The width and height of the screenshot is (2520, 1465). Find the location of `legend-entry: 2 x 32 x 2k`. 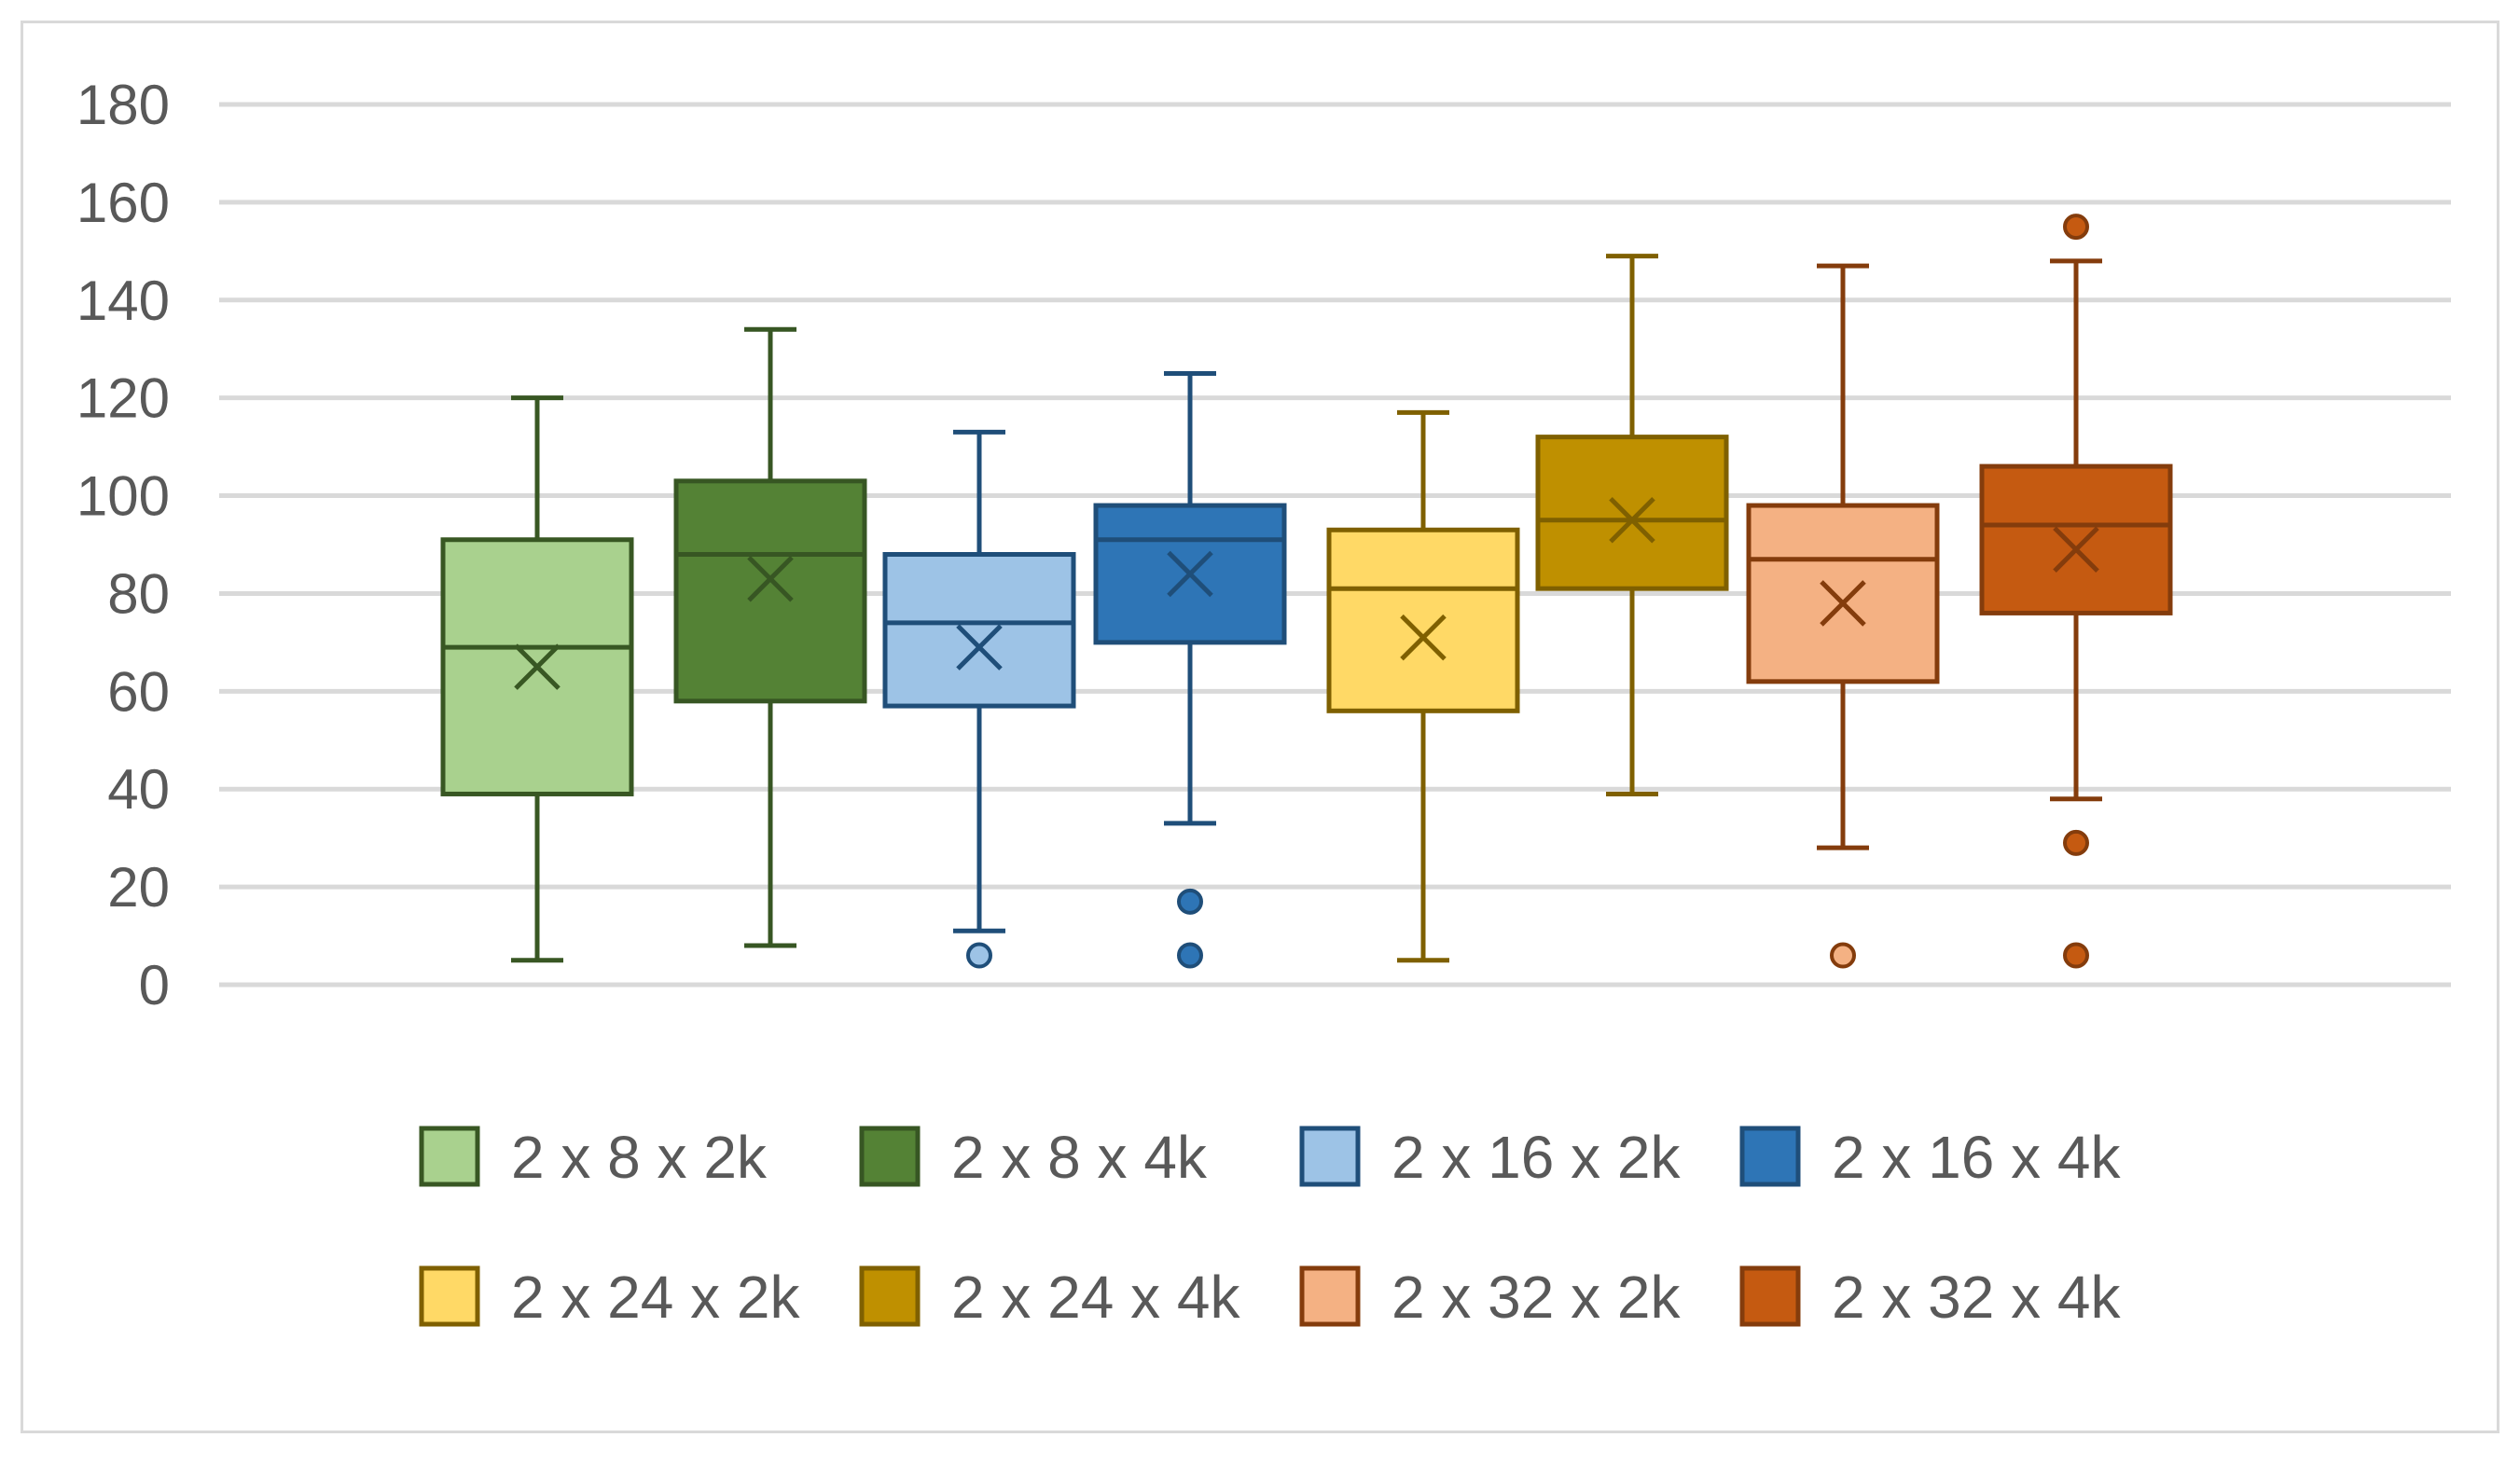

legend-entry: 2 x 32 x 2k is located at coordinates (1490, 1297).